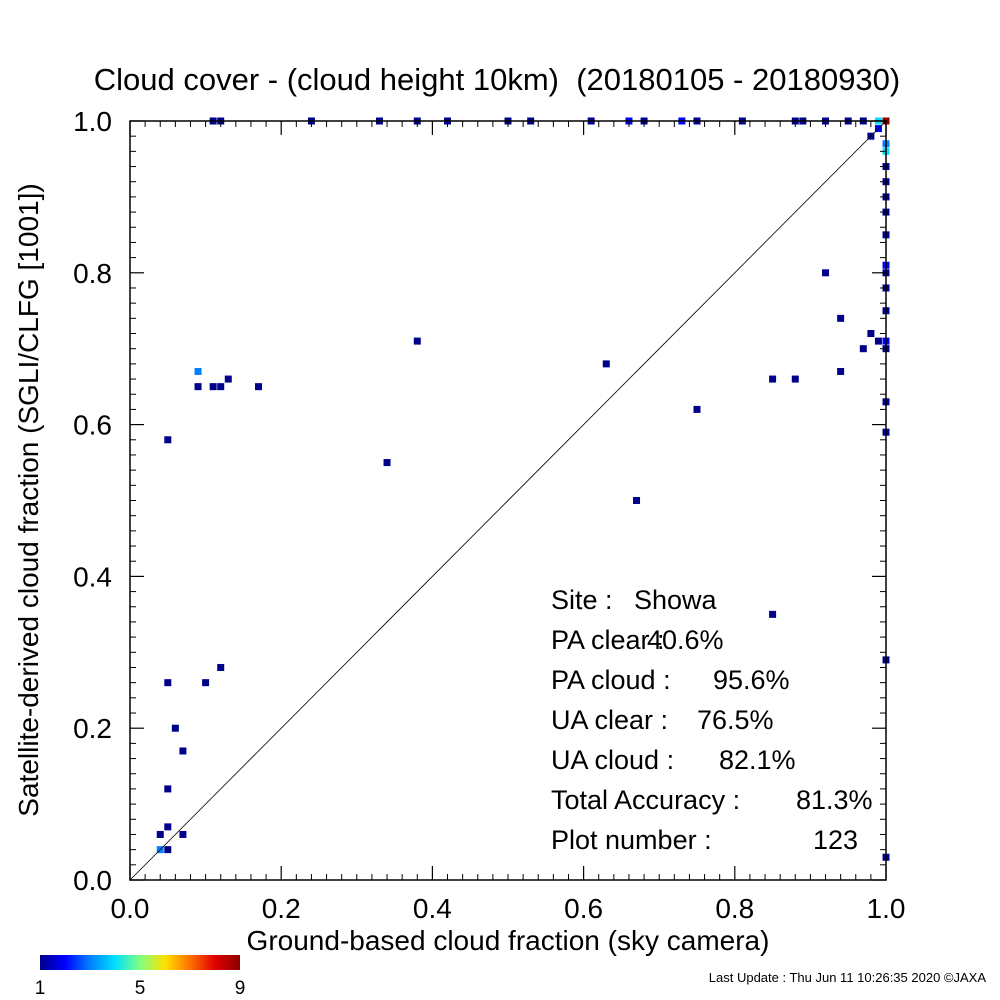 The image size is (1000, 1000). I want to click on stat-label: UA clear :, so click(609, 720).